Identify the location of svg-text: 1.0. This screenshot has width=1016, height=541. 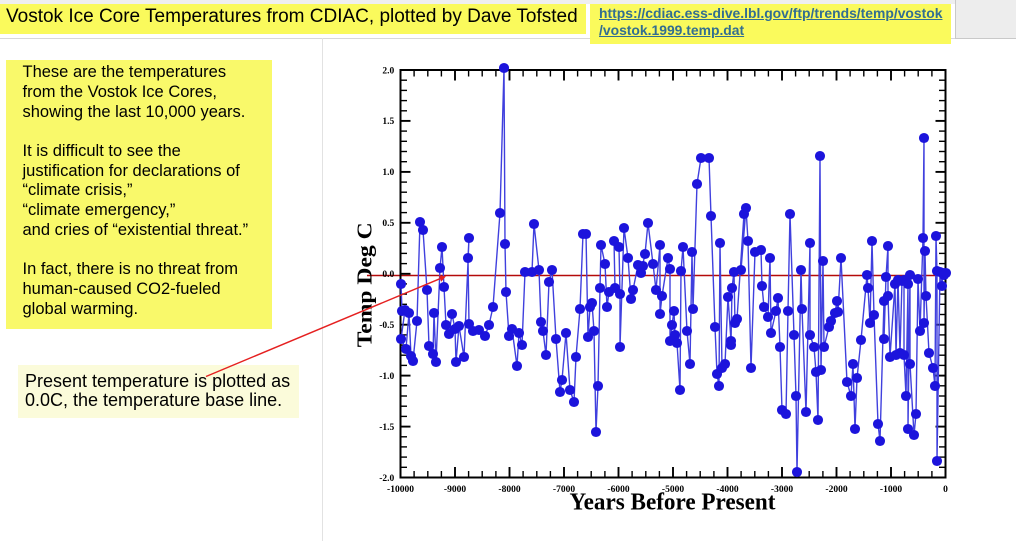
(388, 173).